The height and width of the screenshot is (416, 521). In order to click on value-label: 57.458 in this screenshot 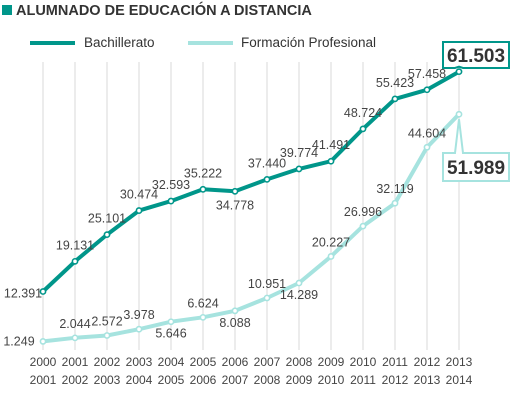, I will do `click(427, 74)`.